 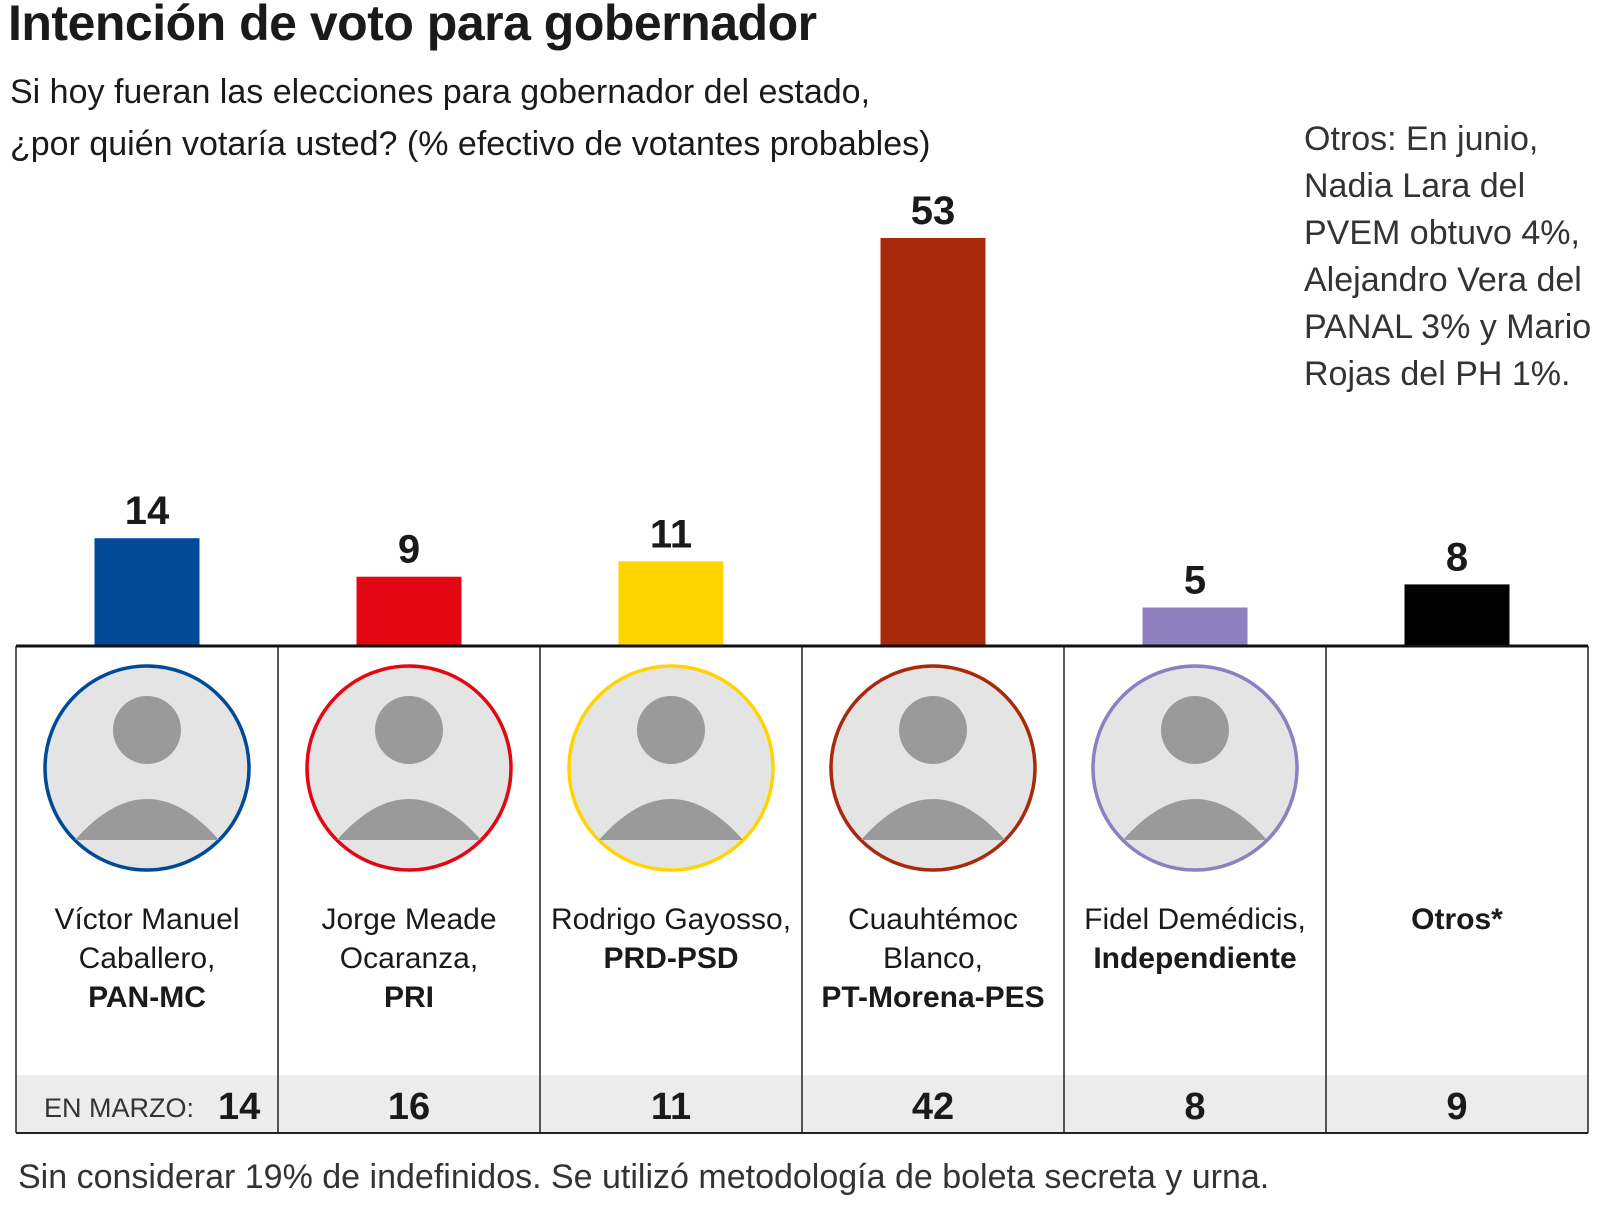 What do you see at coordinates (147, 511) in the screenshot?
I see `bar-value-label: 14` at bounding box center [147, 511].